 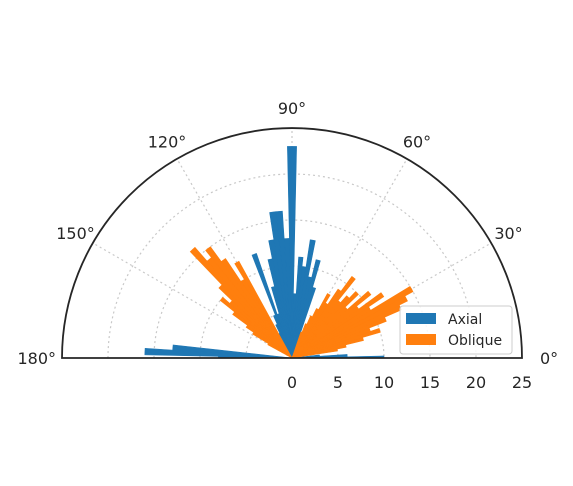 I want to click on legend-label-oblique: Oblique, so click(x=475, y=341).